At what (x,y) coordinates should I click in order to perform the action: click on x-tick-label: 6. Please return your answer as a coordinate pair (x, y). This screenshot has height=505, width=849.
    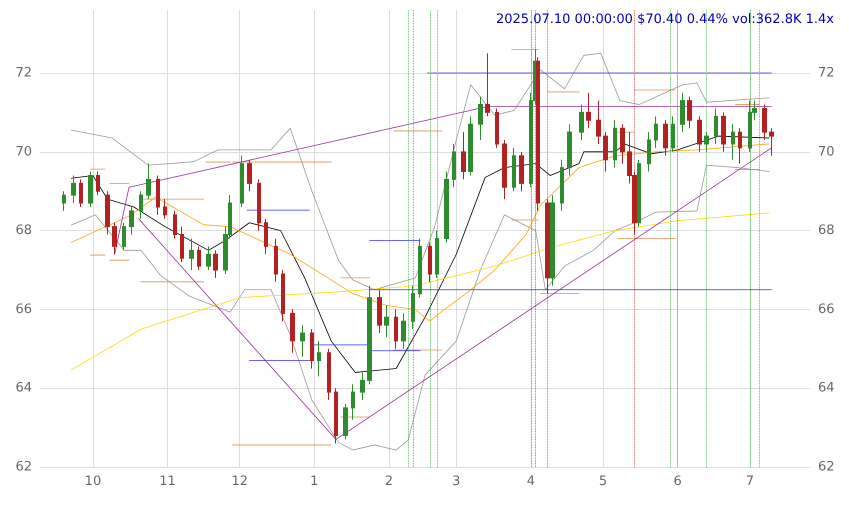
    Looking at the image, I should click on (678, 481).